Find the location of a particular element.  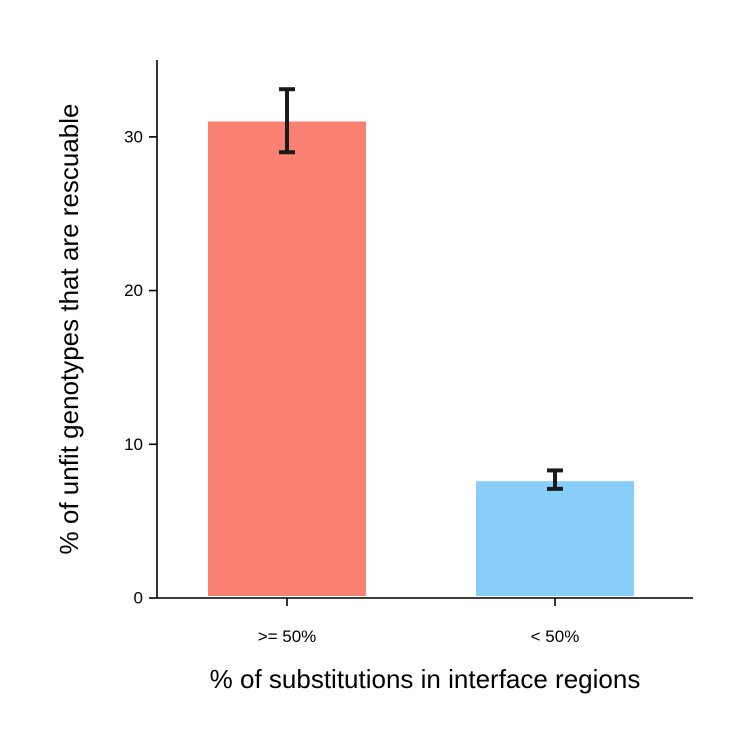

y-ticks-group: 0 10 20 30 is located at coordinates (140, 367).